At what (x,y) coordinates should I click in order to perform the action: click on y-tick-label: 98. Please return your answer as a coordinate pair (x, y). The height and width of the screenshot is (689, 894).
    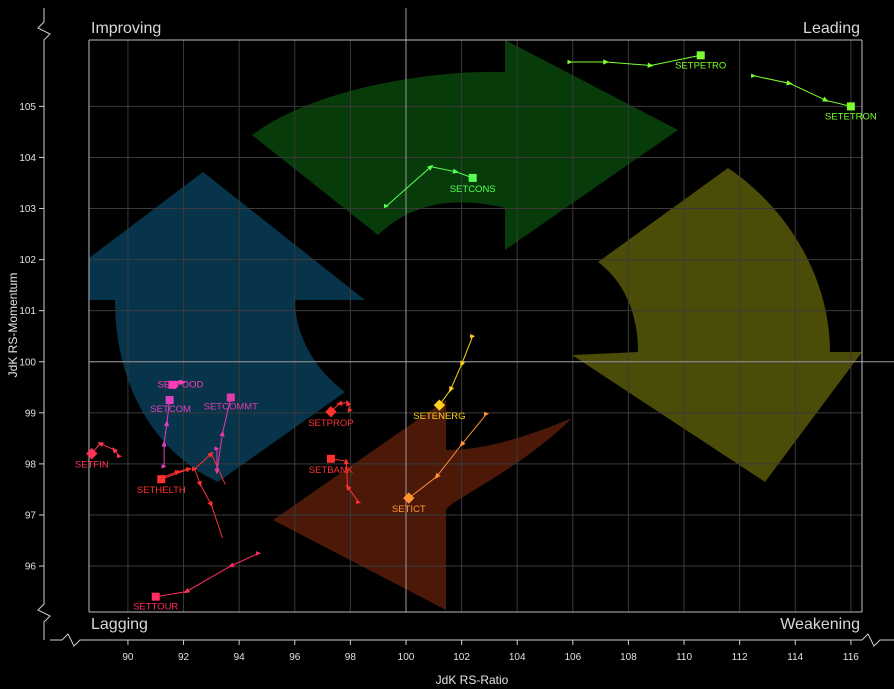
    Looking at the image, I should click on (31, 464).